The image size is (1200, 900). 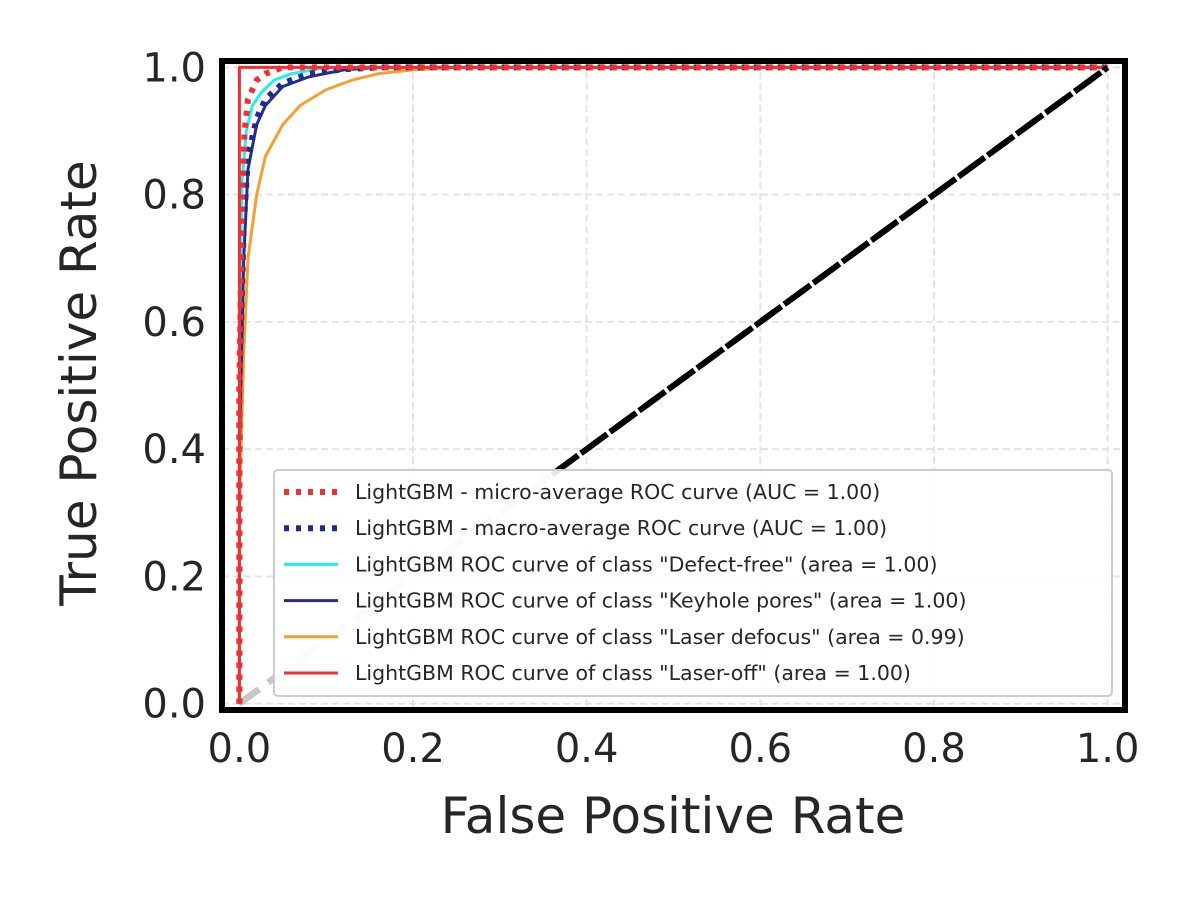 I want to click on x-tick-label: 0.2, so click(x=413, y=749).